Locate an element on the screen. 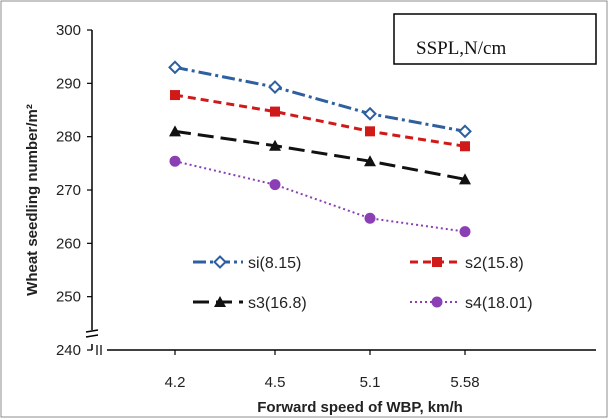  legend-title: SSPL,N/cm is located at coordinates (461, 48).